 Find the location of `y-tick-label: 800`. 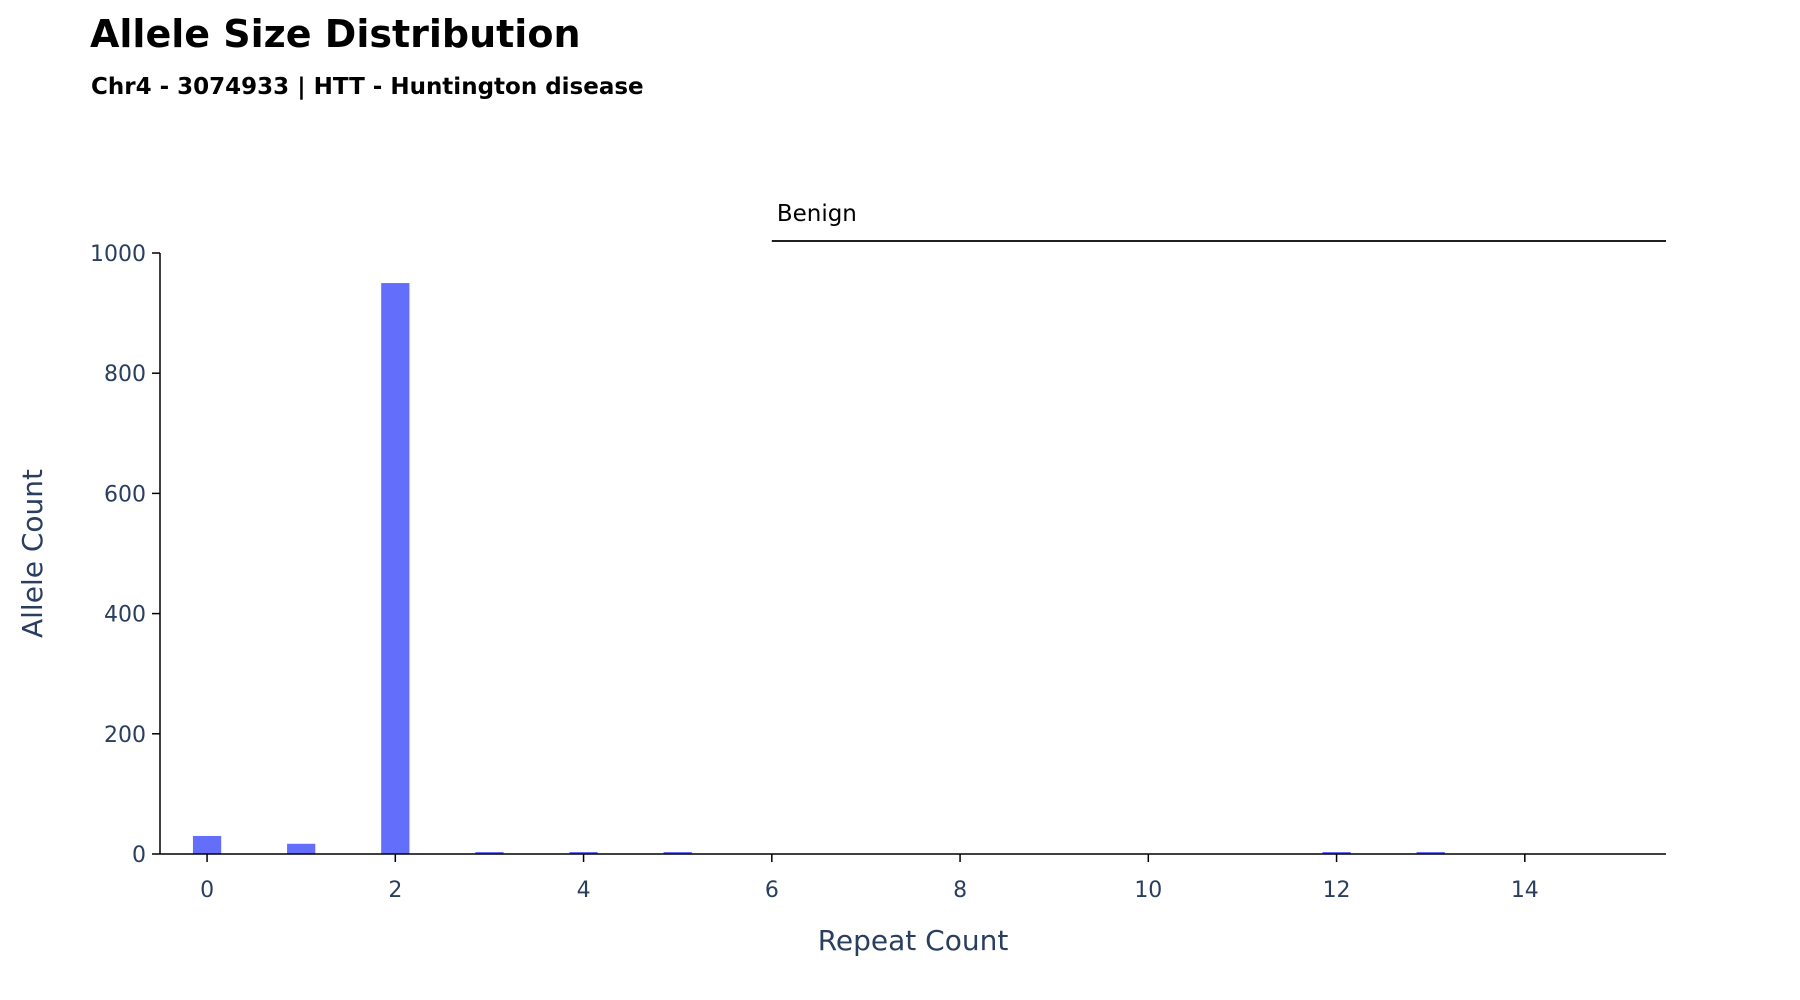

y-tick-label: 800 is located at coordinates (125, 374).